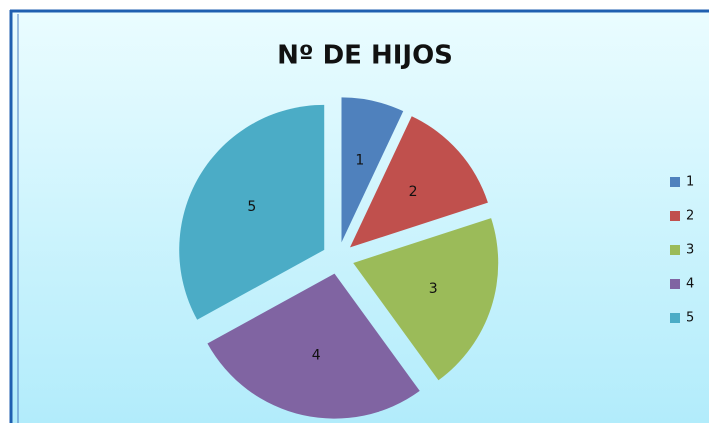 The image size is (709, 423). What do you see at coordinates (690, 284) in the screenshot?
I see `legend-label: 4` at bounding box center [690, 284].